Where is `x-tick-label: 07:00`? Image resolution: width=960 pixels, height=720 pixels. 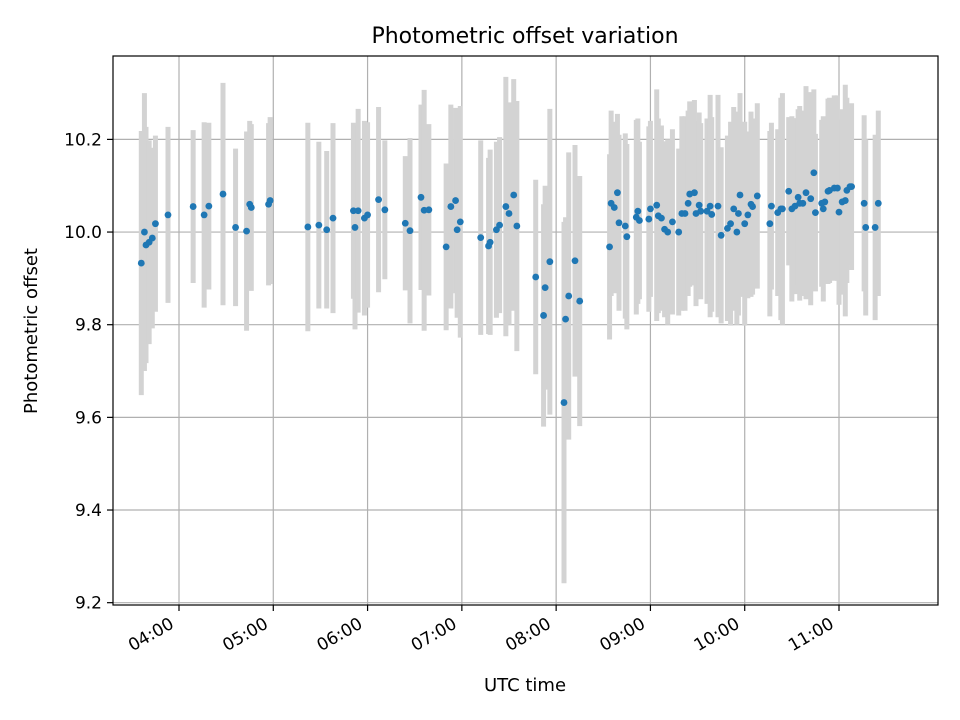 x-tick-label: 07:00 is located at coordinates (434, 635).